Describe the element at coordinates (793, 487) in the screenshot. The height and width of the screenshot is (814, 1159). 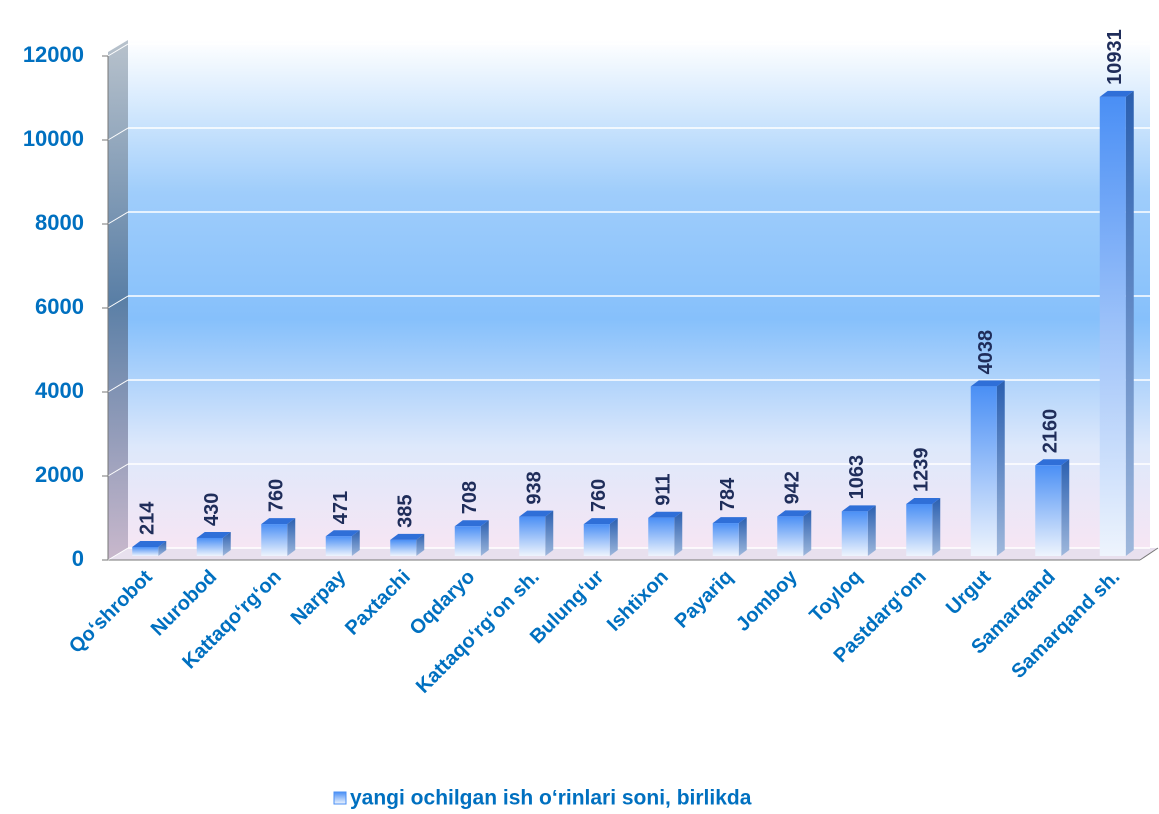
I see `value-label: 942` at that location.